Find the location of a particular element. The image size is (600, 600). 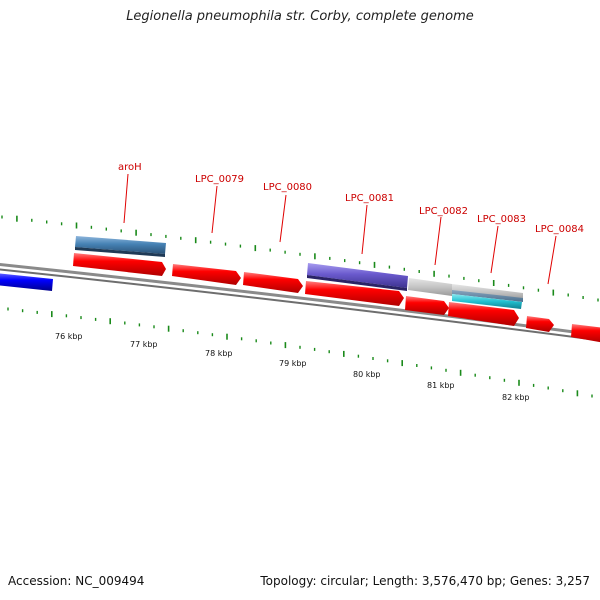

gene-arrow-arohr is located at coordinates (119, 264).